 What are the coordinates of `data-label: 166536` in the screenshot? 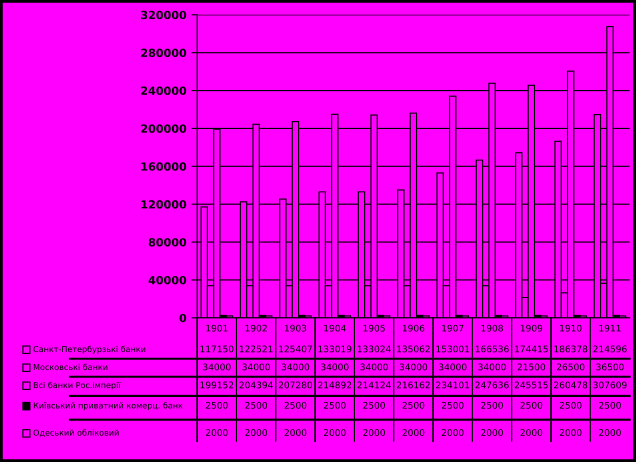 It's located at (492, 349).